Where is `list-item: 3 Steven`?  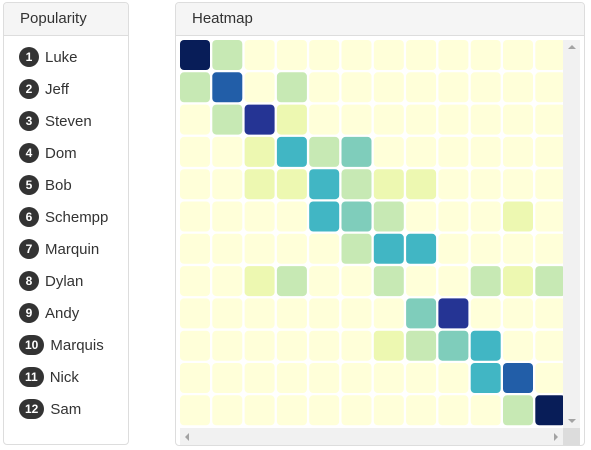
list-item: 3 Steven is located at coordinates (55, 121).